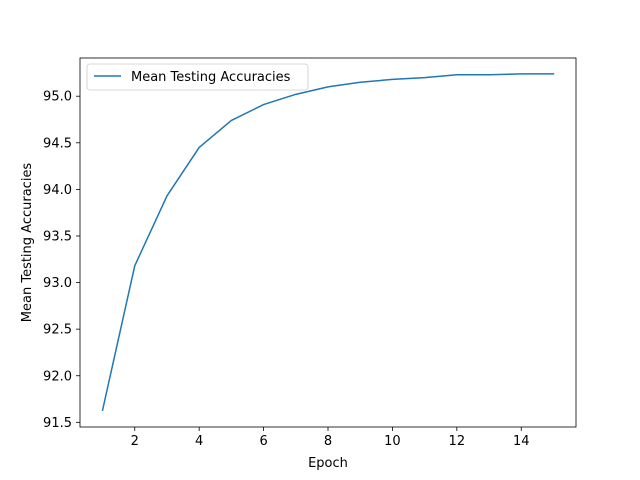  Describe the element at coordinates (57, 376) in the screenshot. I see `y-tick-label: 92.0` at that location.